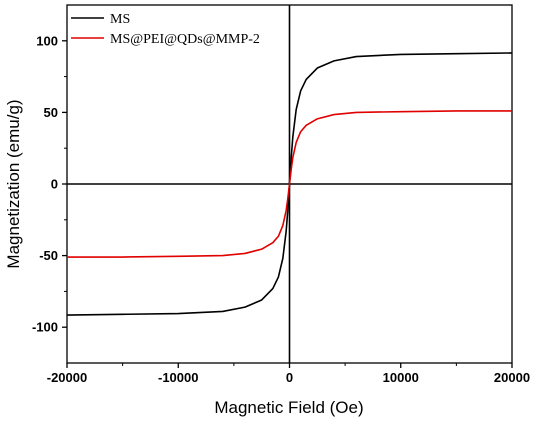  Describe the element at coordinates (47, 40) in the screenshot. I see `y-tick-label: 100` at that location.